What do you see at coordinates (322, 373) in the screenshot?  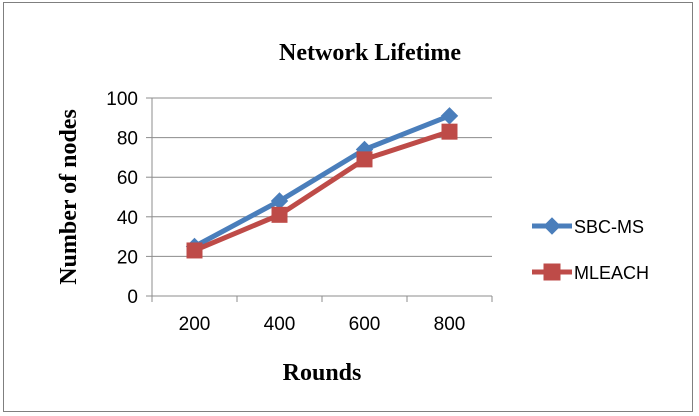 I see `x-axis-title: Rounds` at bounding box center [322, 373].